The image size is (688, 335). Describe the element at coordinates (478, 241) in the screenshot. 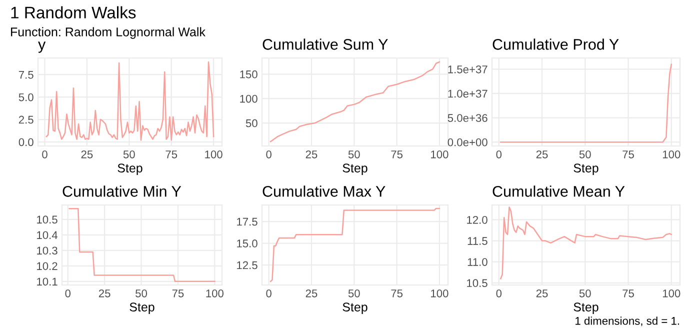

I see `y-tick-label: 11.5` at that location.